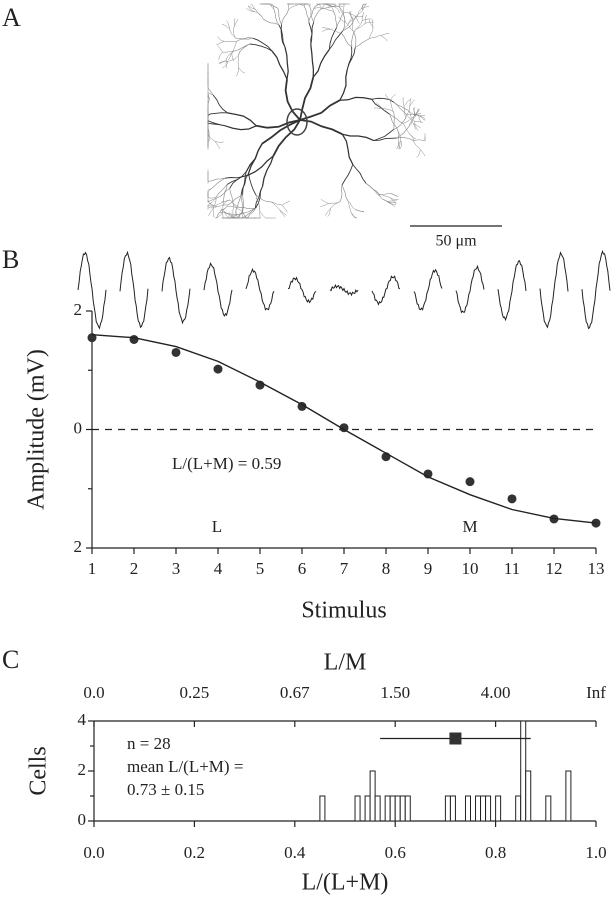  Describe the element at coordinates (596, 692) in the screenshot. I see `x2-tick-label: Inf` at that location.